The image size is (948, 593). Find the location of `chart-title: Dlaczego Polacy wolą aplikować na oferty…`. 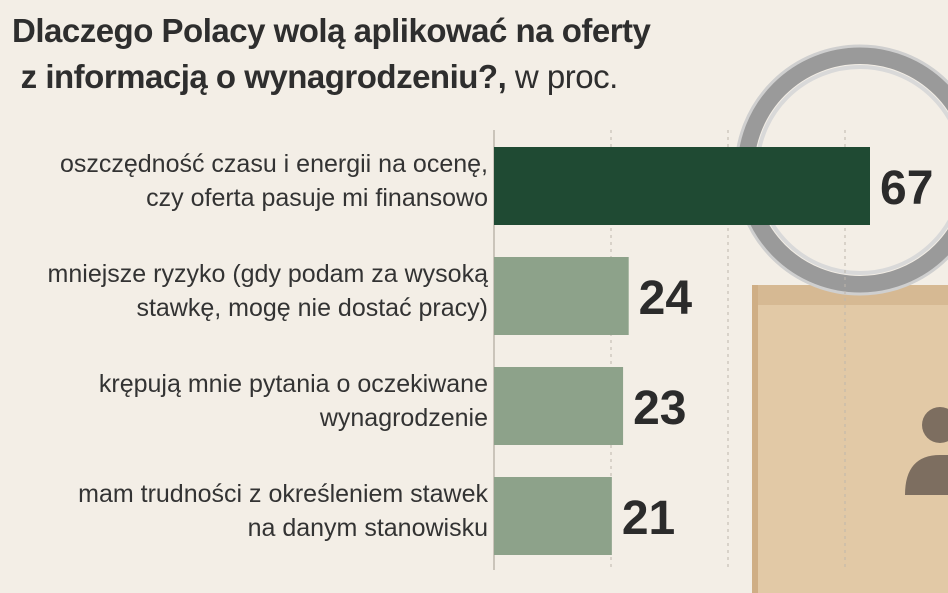

chart-title: Dlaczego Polacy wolą aplikować na oferty… is located at coordinates (372, 54).